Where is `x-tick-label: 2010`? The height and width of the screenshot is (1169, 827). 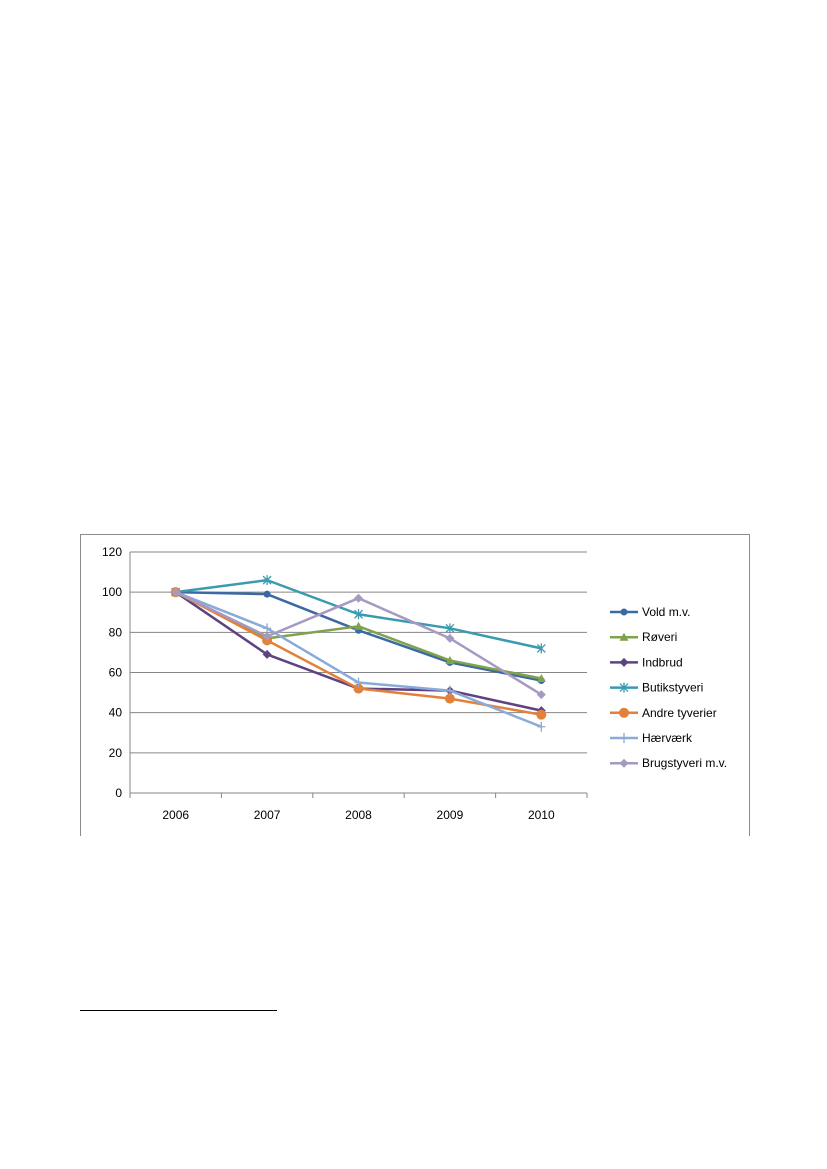 x-tick-label: 2010 is located at coordinates (541, 815).